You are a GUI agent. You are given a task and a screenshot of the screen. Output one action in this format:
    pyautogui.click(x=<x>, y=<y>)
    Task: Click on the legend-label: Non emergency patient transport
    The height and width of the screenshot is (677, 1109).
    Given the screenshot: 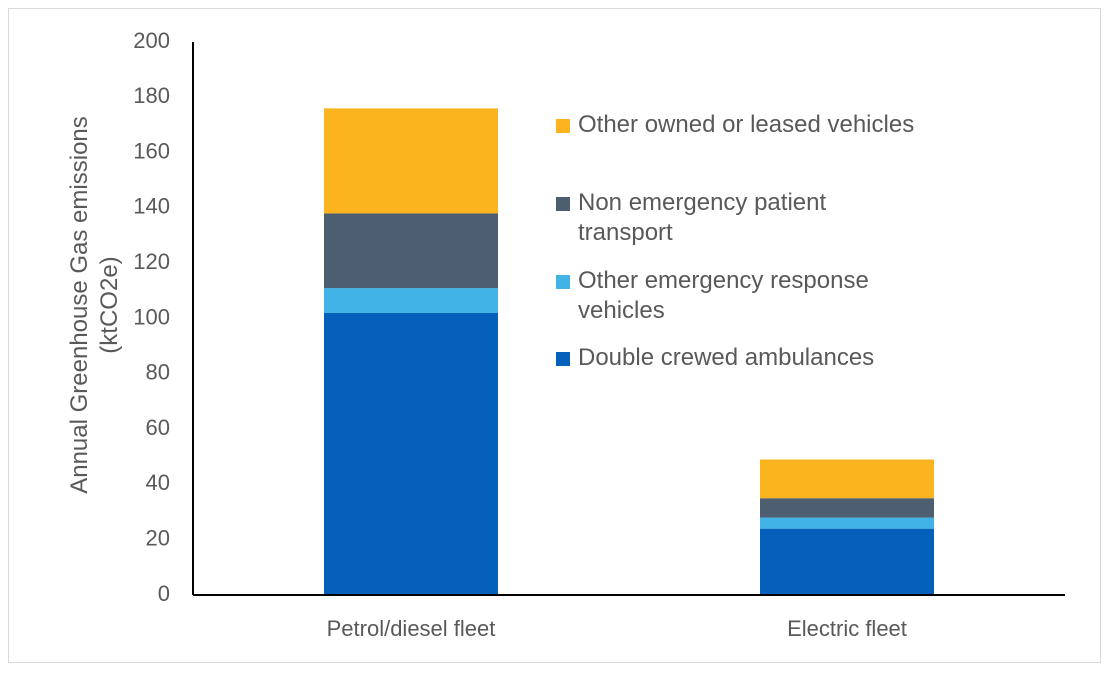 What is the action you would take?
    pyautogui.click(x=702, y=217)
    